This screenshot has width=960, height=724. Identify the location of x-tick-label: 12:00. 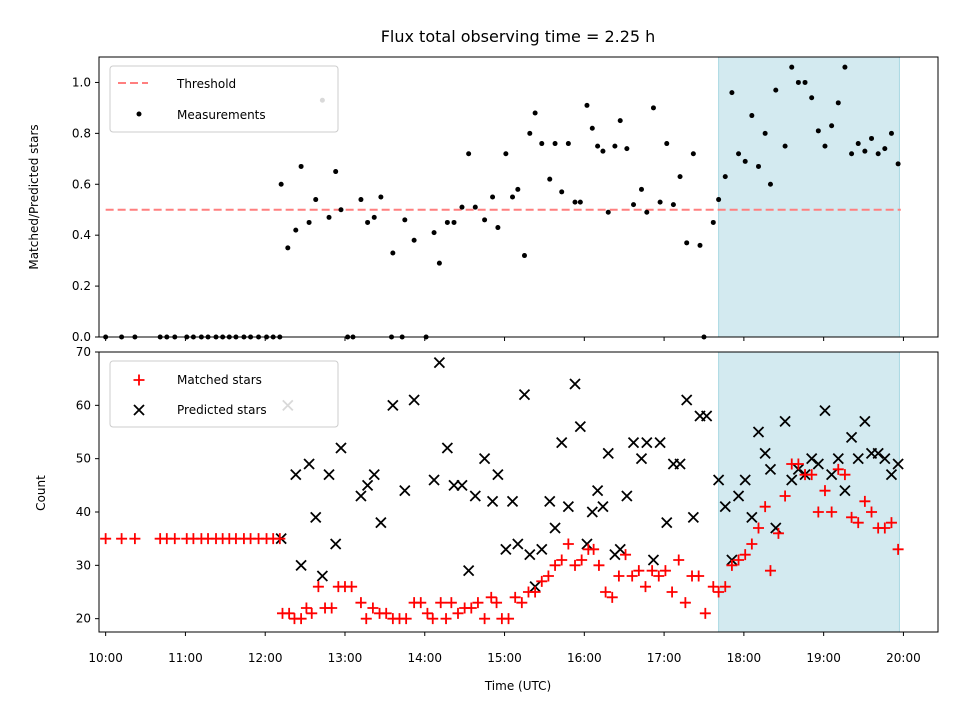
(265, 658).